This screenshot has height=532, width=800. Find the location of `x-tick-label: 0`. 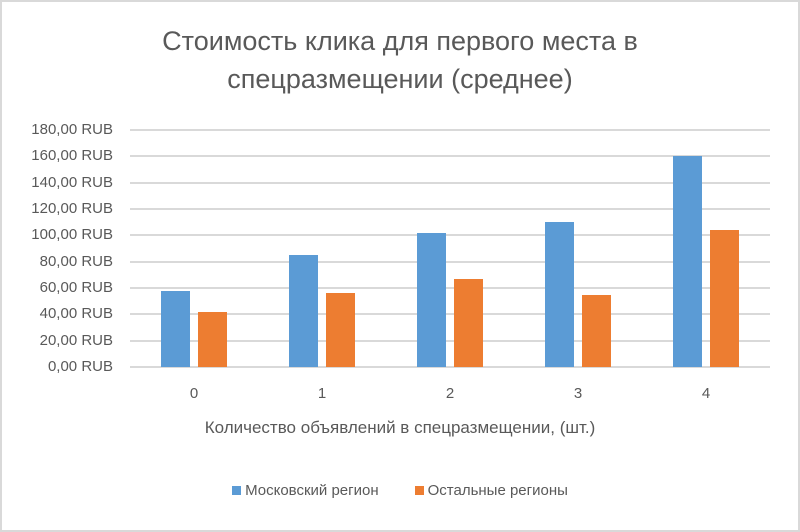

x-tick-label: 0 is located at coordinates (194, 393).